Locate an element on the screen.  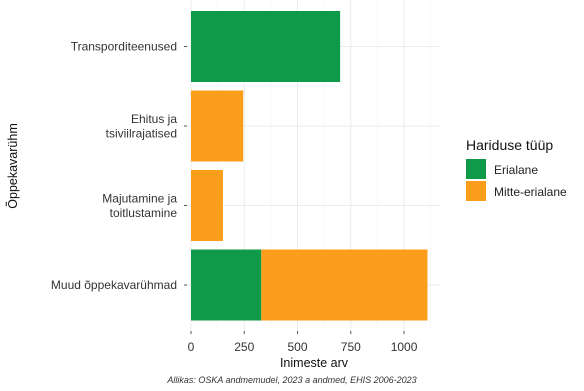
x-tick-label: 0 is located at coordinates (191, 347).